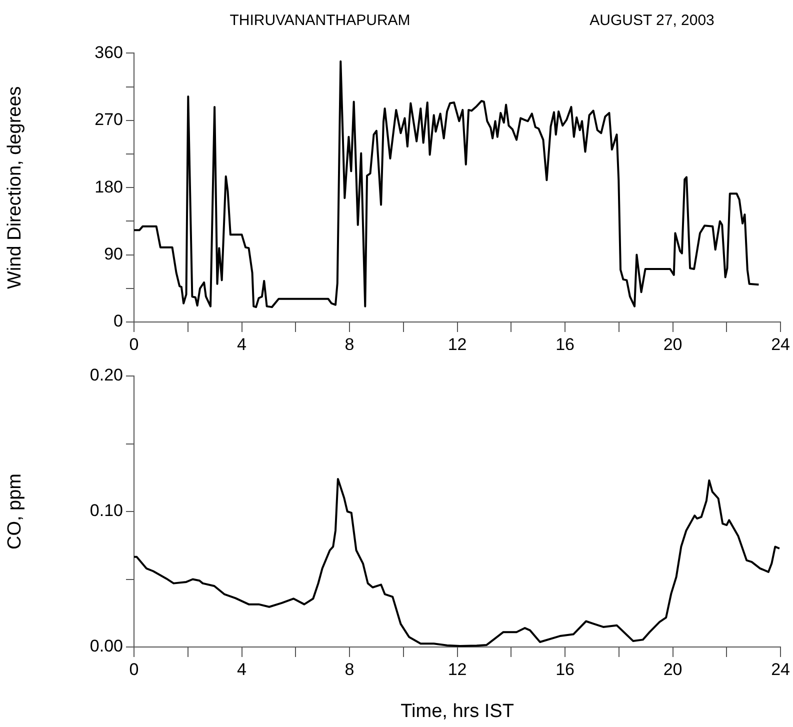 This screenshot has width=793, height=727. I want to click on chart-title: THIRUVANANTHAPURAM, so click(320, 20).